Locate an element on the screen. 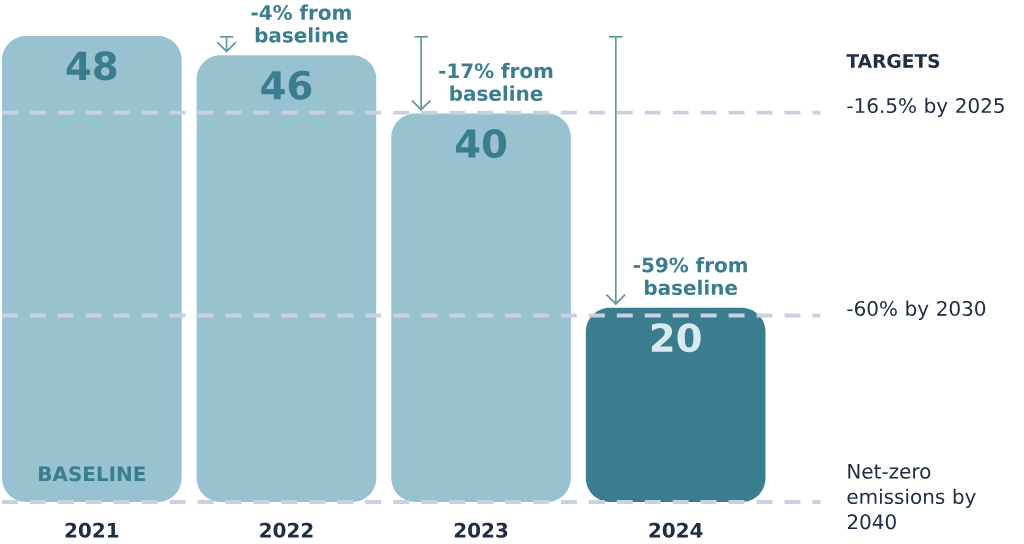 The image size is (1024, 544). x-tick-label: 2023 is located at coordinates (481, 530).